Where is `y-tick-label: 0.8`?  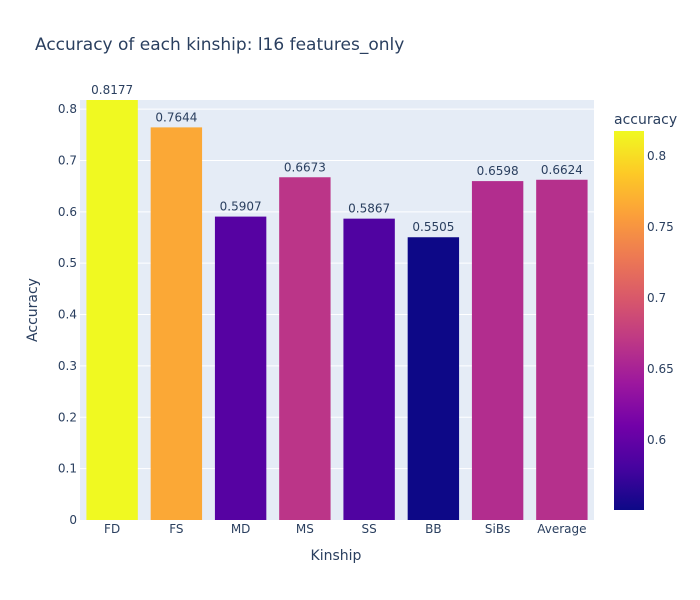 y-tick-label: 0.8 is located at coordinates (67, 109).